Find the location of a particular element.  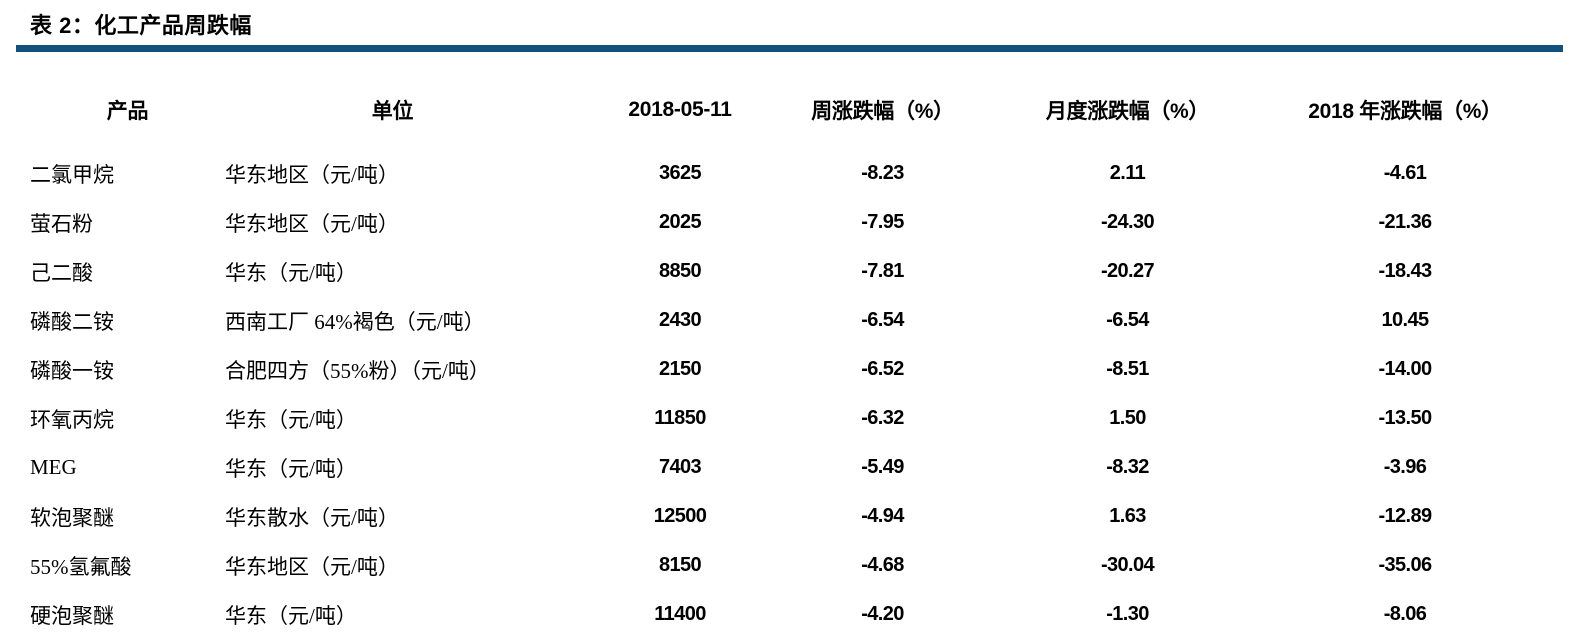

monthly-change-cell: -6.54 is located at coordinates (1127, 320).